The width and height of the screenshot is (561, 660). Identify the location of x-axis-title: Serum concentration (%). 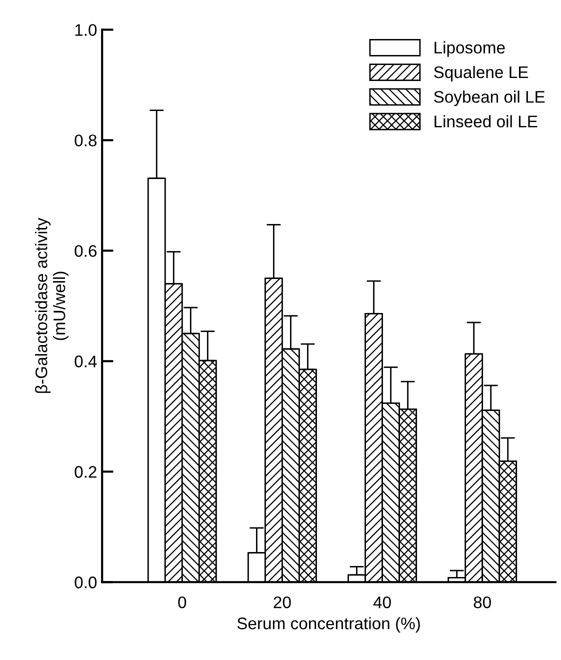
(328, 625).